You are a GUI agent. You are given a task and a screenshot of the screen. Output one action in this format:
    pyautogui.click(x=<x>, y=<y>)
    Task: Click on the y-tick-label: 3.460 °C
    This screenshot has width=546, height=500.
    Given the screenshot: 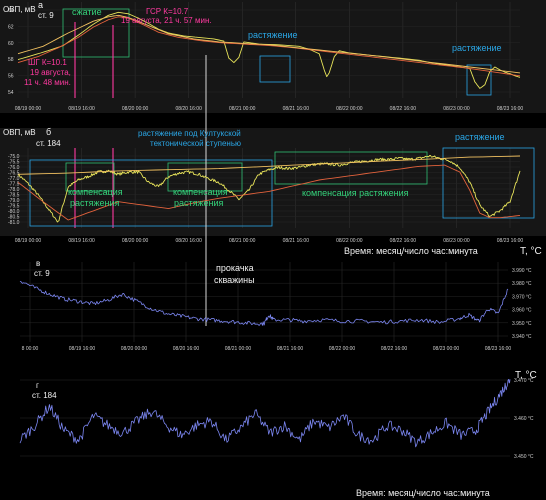 What is the action you would take?
    pyautogui.click(x=524, y=419)
    